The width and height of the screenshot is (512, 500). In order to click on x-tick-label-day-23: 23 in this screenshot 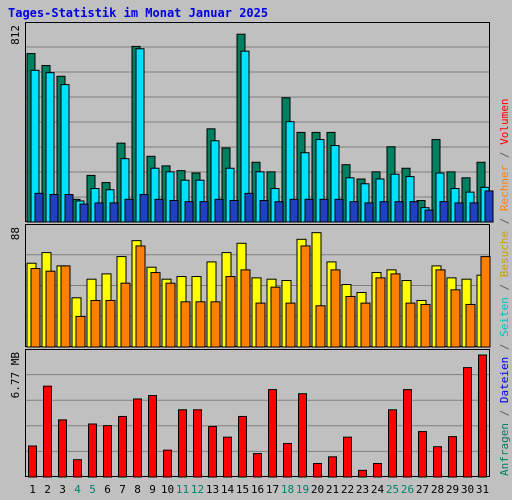, I will do `click(362, 489)`.